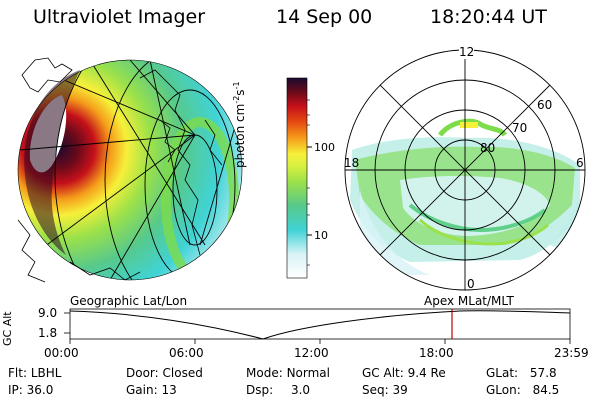 Image resolution: width=600 pixels, height=400 pixels. I want to click on date-label: 14 Sep 00, so click(324, 17).